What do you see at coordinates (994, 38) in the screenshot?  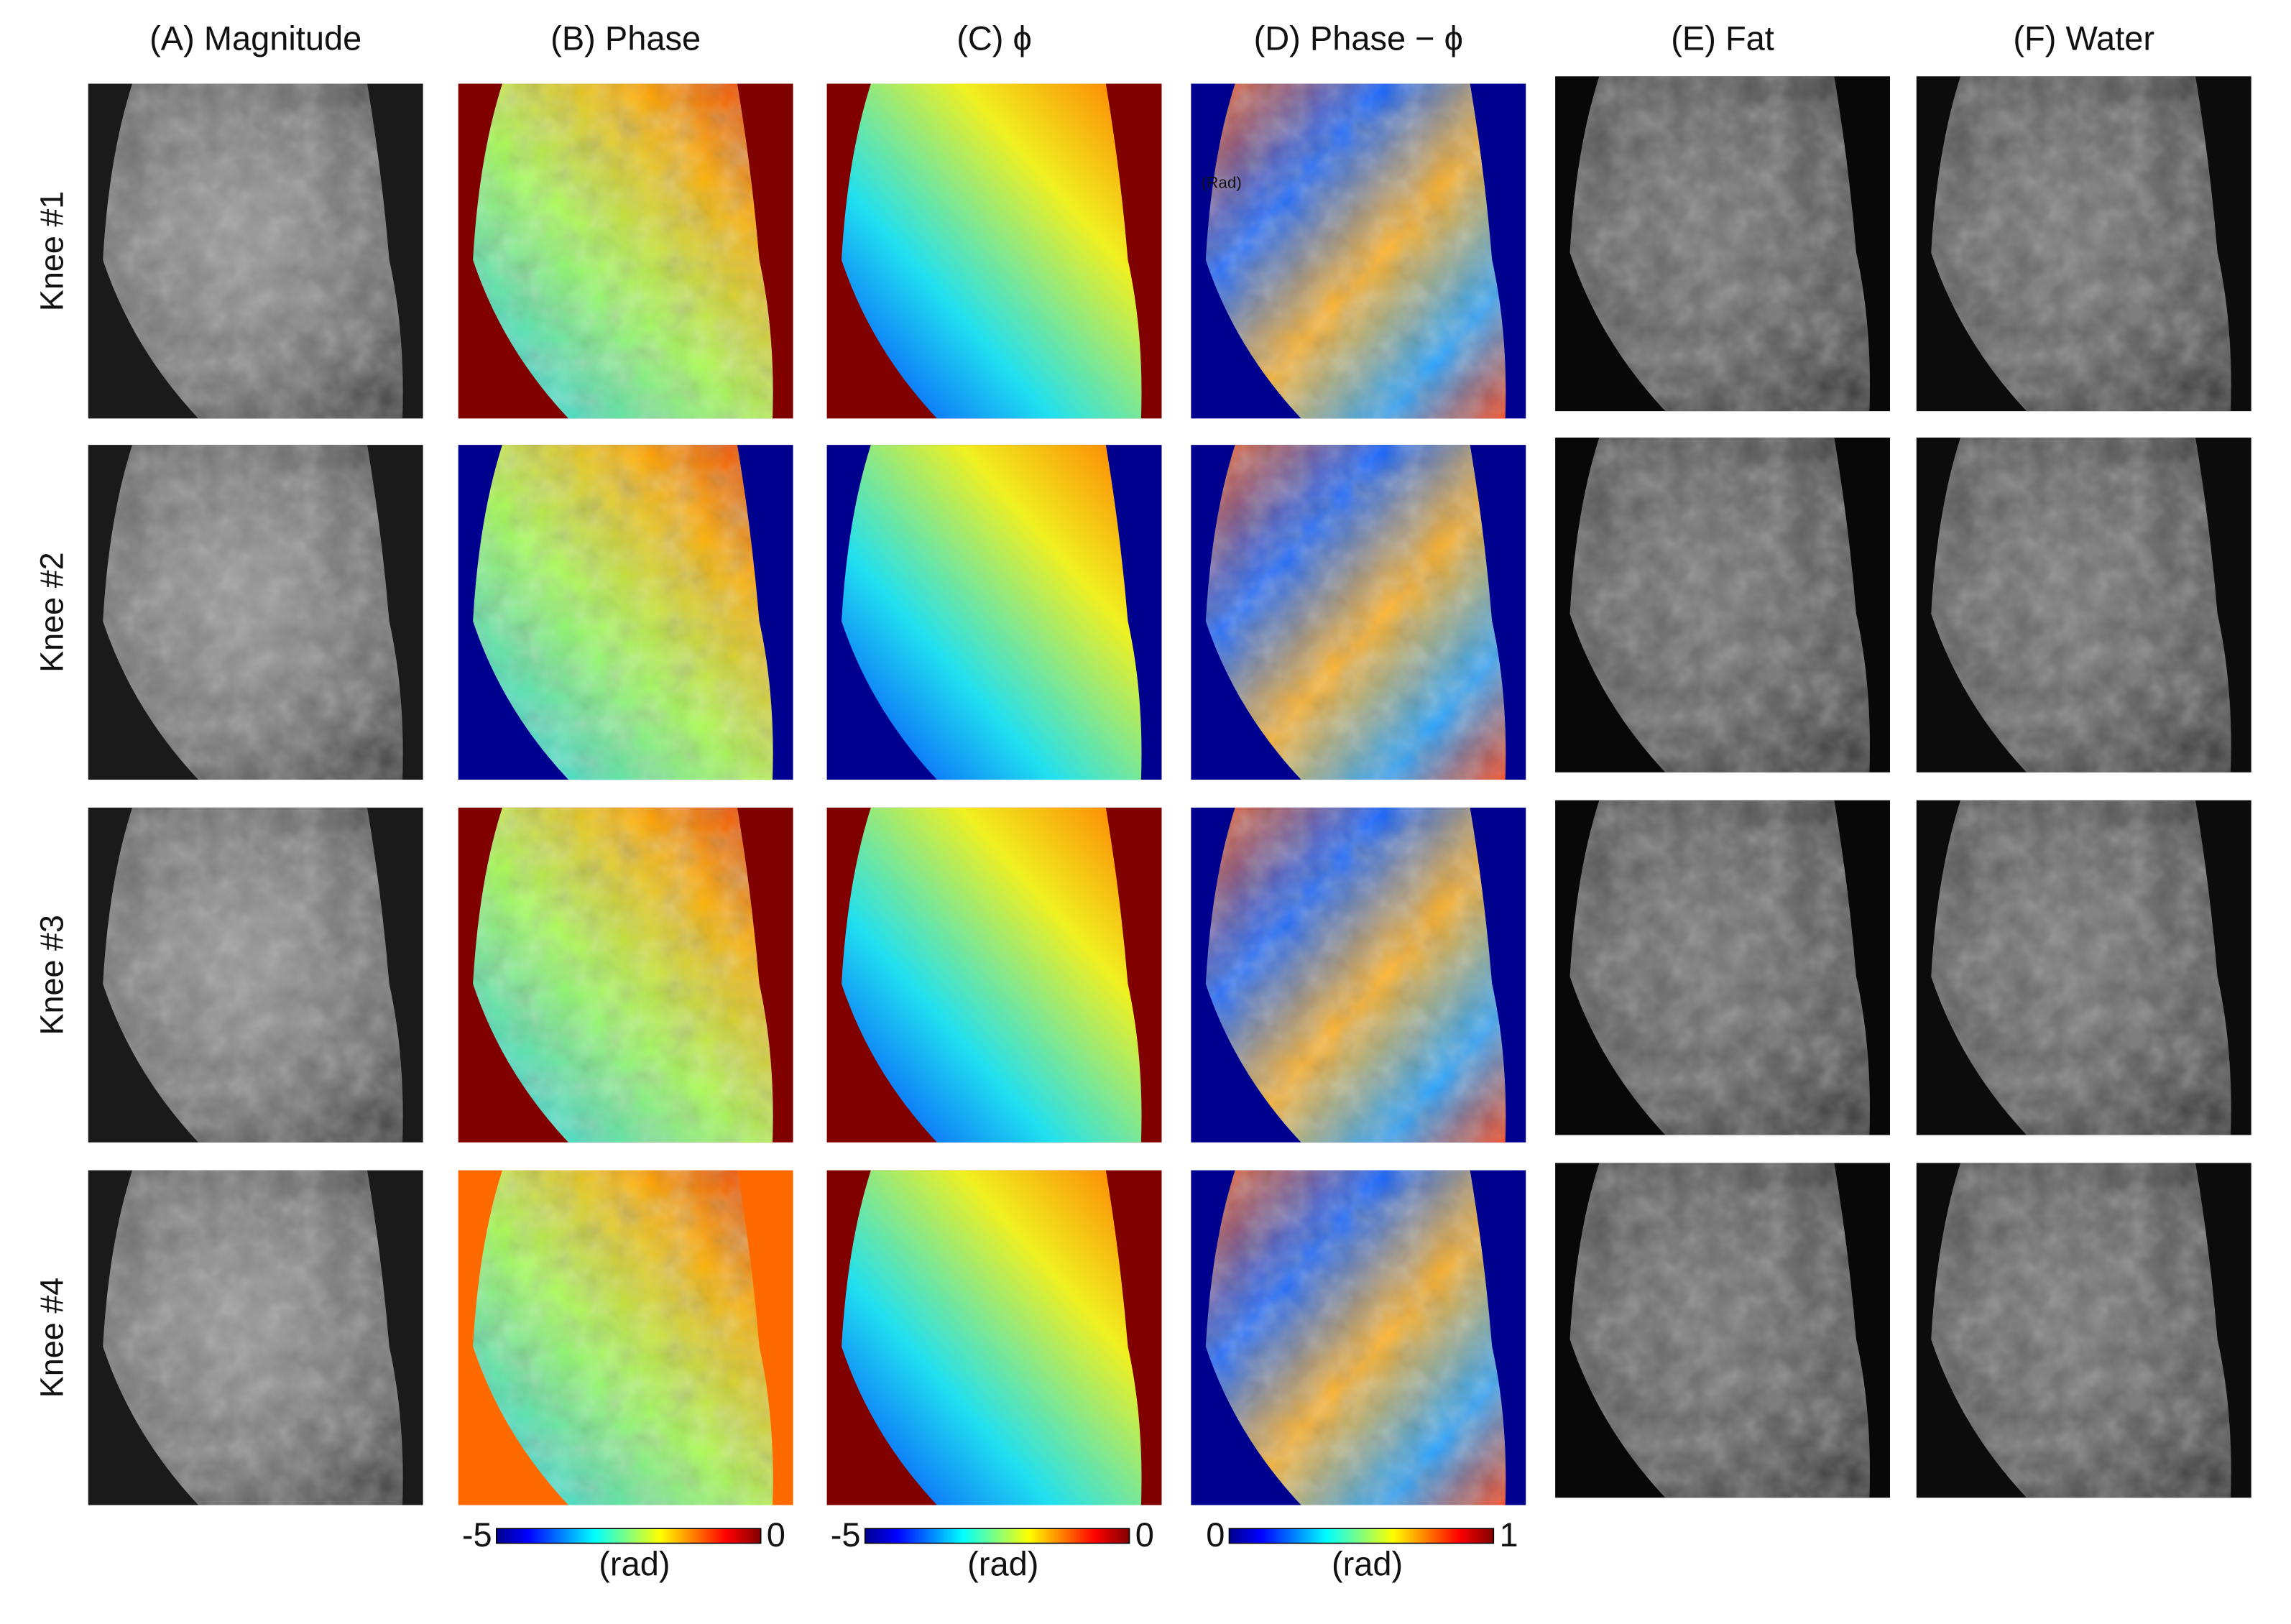 I see `column-header: (C) ϕ` at bounding box center [994, 38].